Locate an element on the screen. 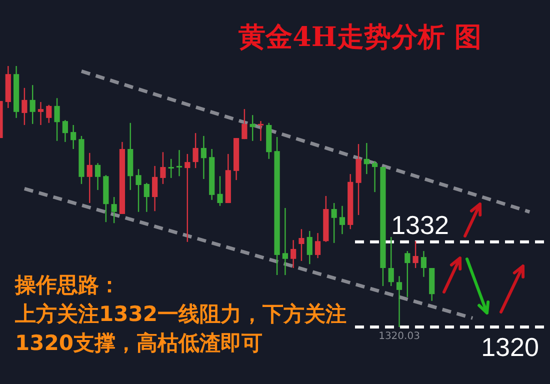 This screenshot has width=550, height=384. annotation: 1332 is located at coordinates (420, 225).